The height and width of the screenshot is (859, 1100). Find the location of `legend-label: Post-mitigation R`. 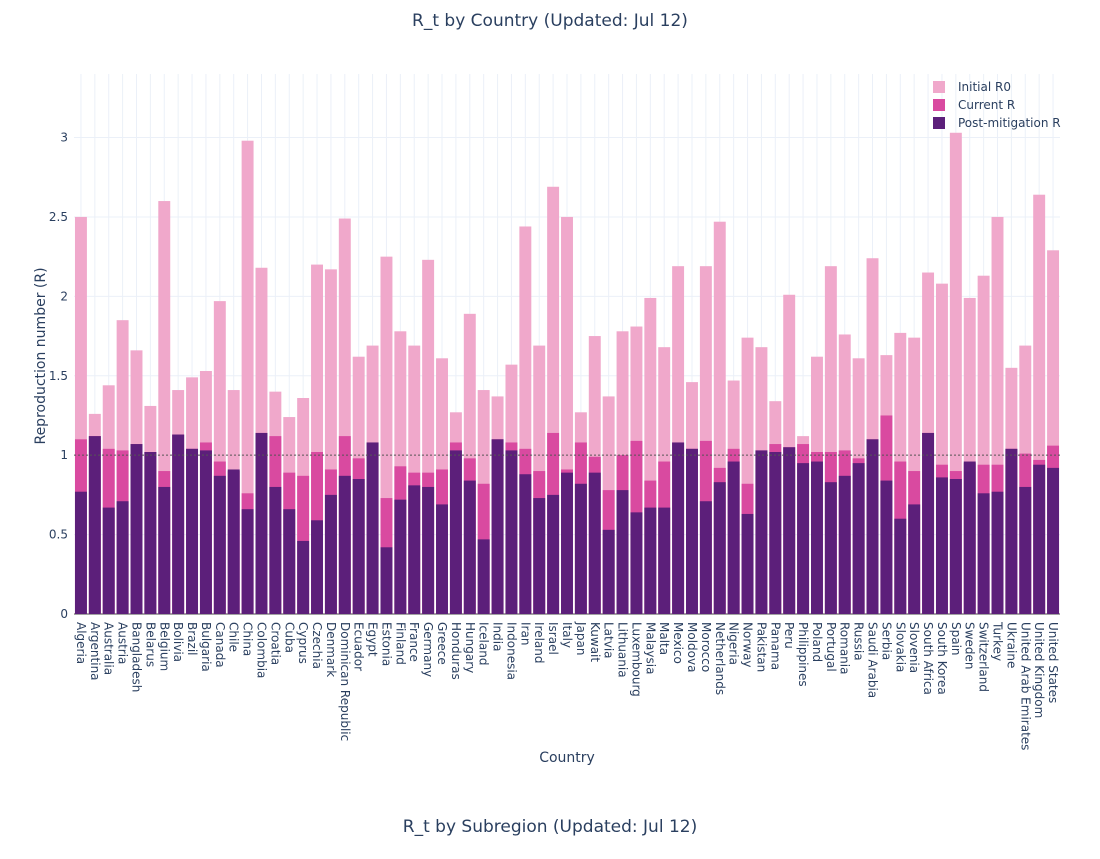

legend-label: Post-mitigation R is located at coordinates (1009, 123).